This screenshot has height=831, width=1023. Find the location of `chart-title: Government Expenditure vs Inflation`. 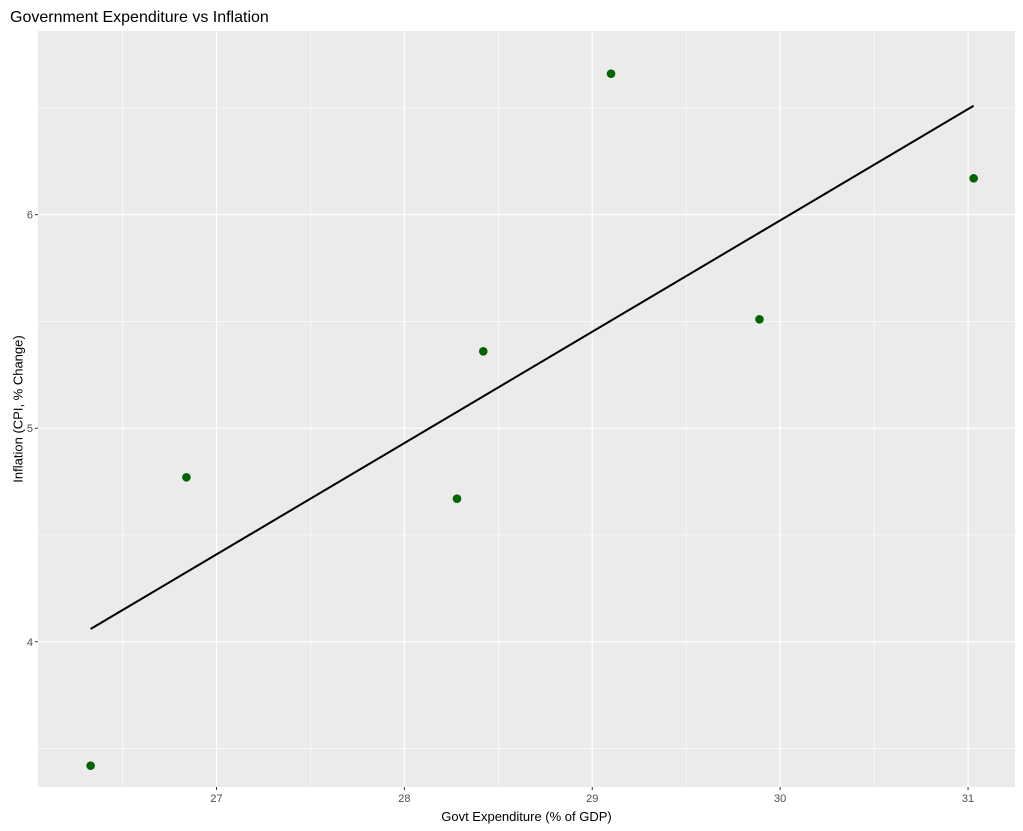

chart-title: Government Expenditure vs Inflation is located at coordinates (139, 17).